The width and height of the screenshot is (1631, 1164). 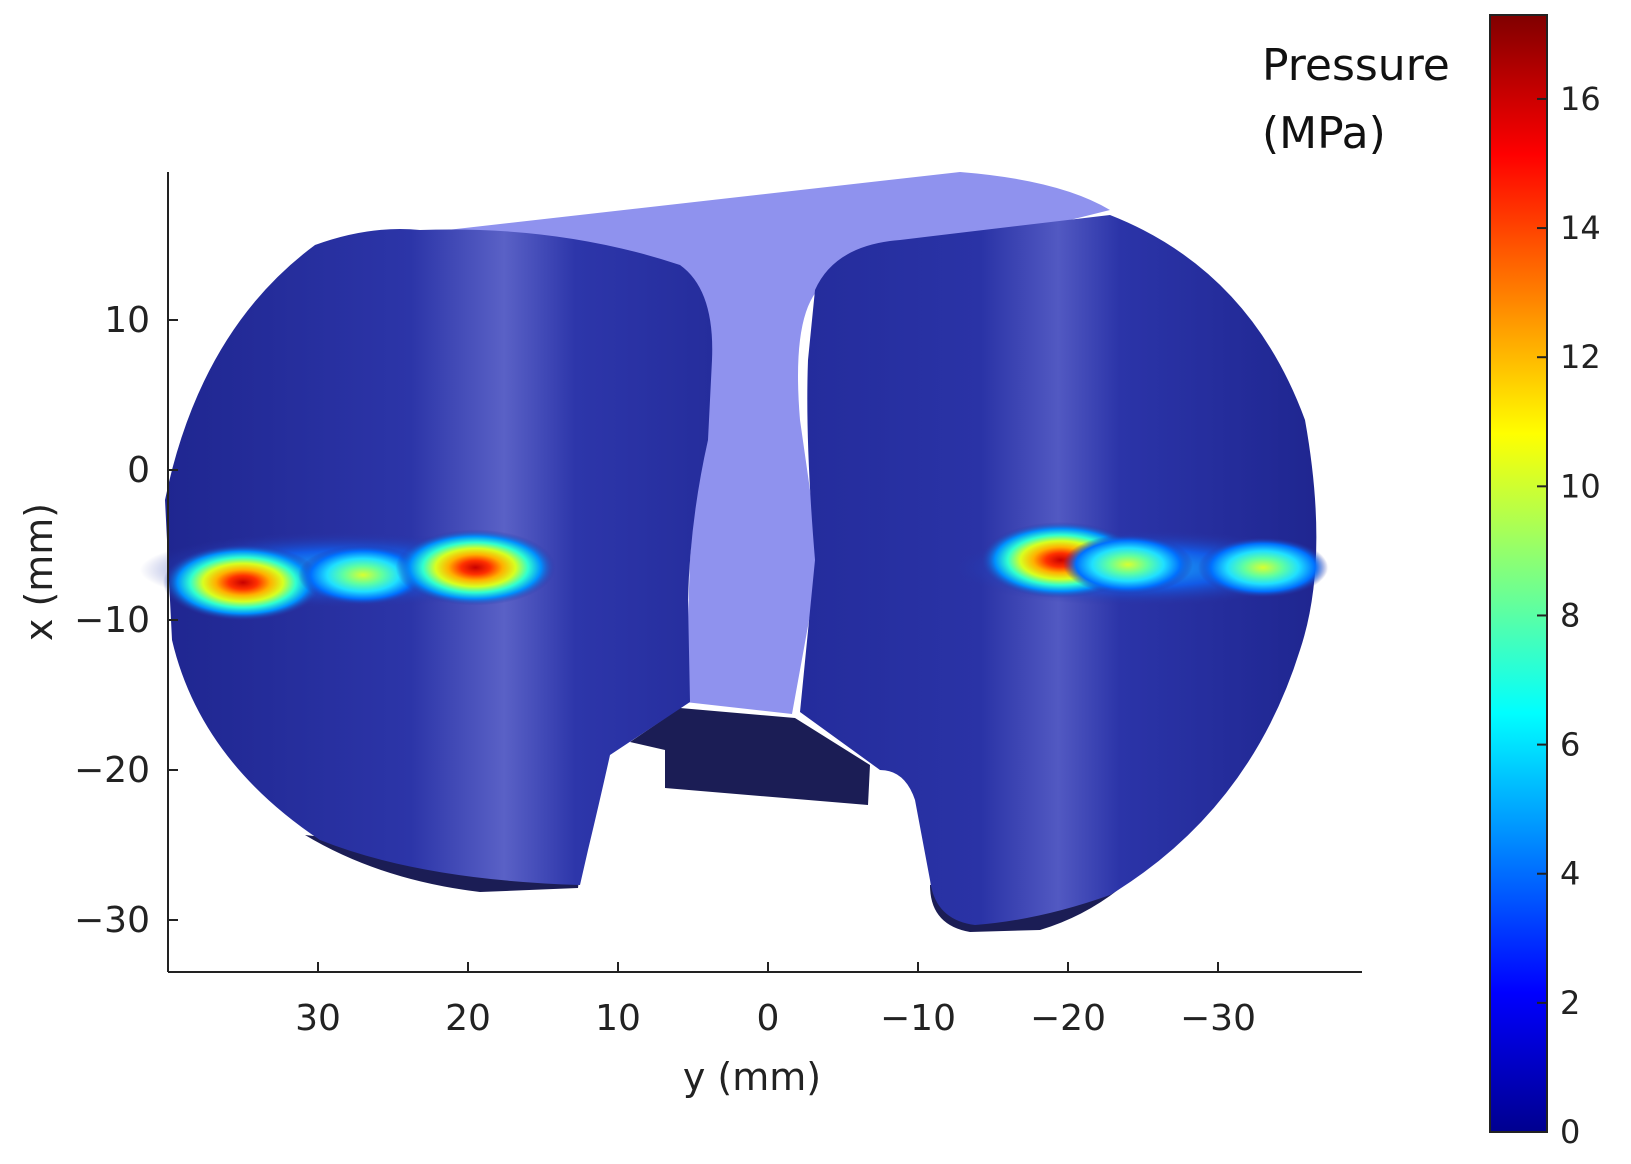 I want to click on colorbar-ticks: 0 2 4 6 8 10 12 14 16, so click(x=1569, y=615).